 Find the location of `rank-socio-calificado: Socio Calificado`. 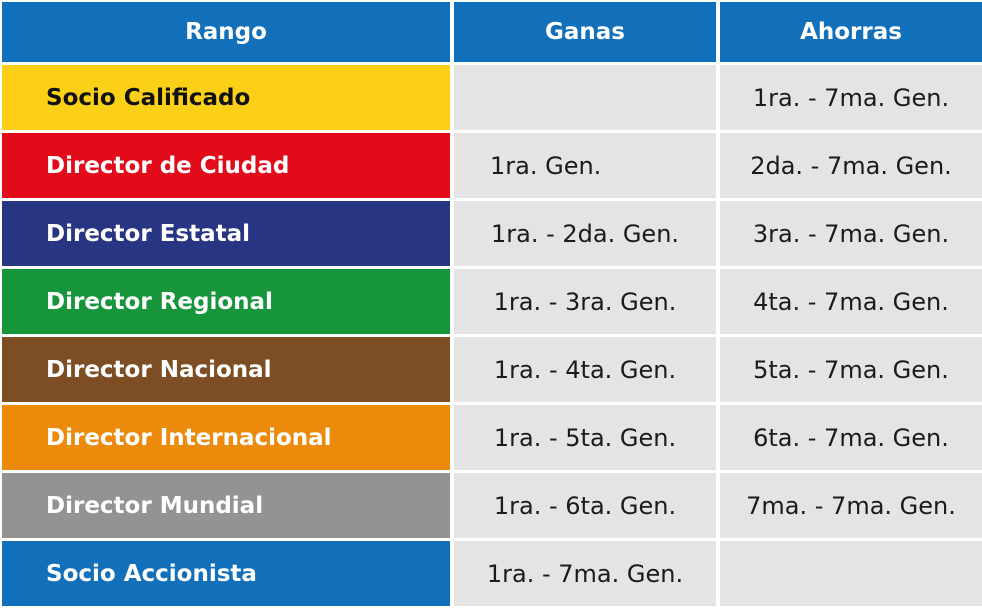

rank-socio-calificado: Socio Calificado is located at coordinates (226, 97).